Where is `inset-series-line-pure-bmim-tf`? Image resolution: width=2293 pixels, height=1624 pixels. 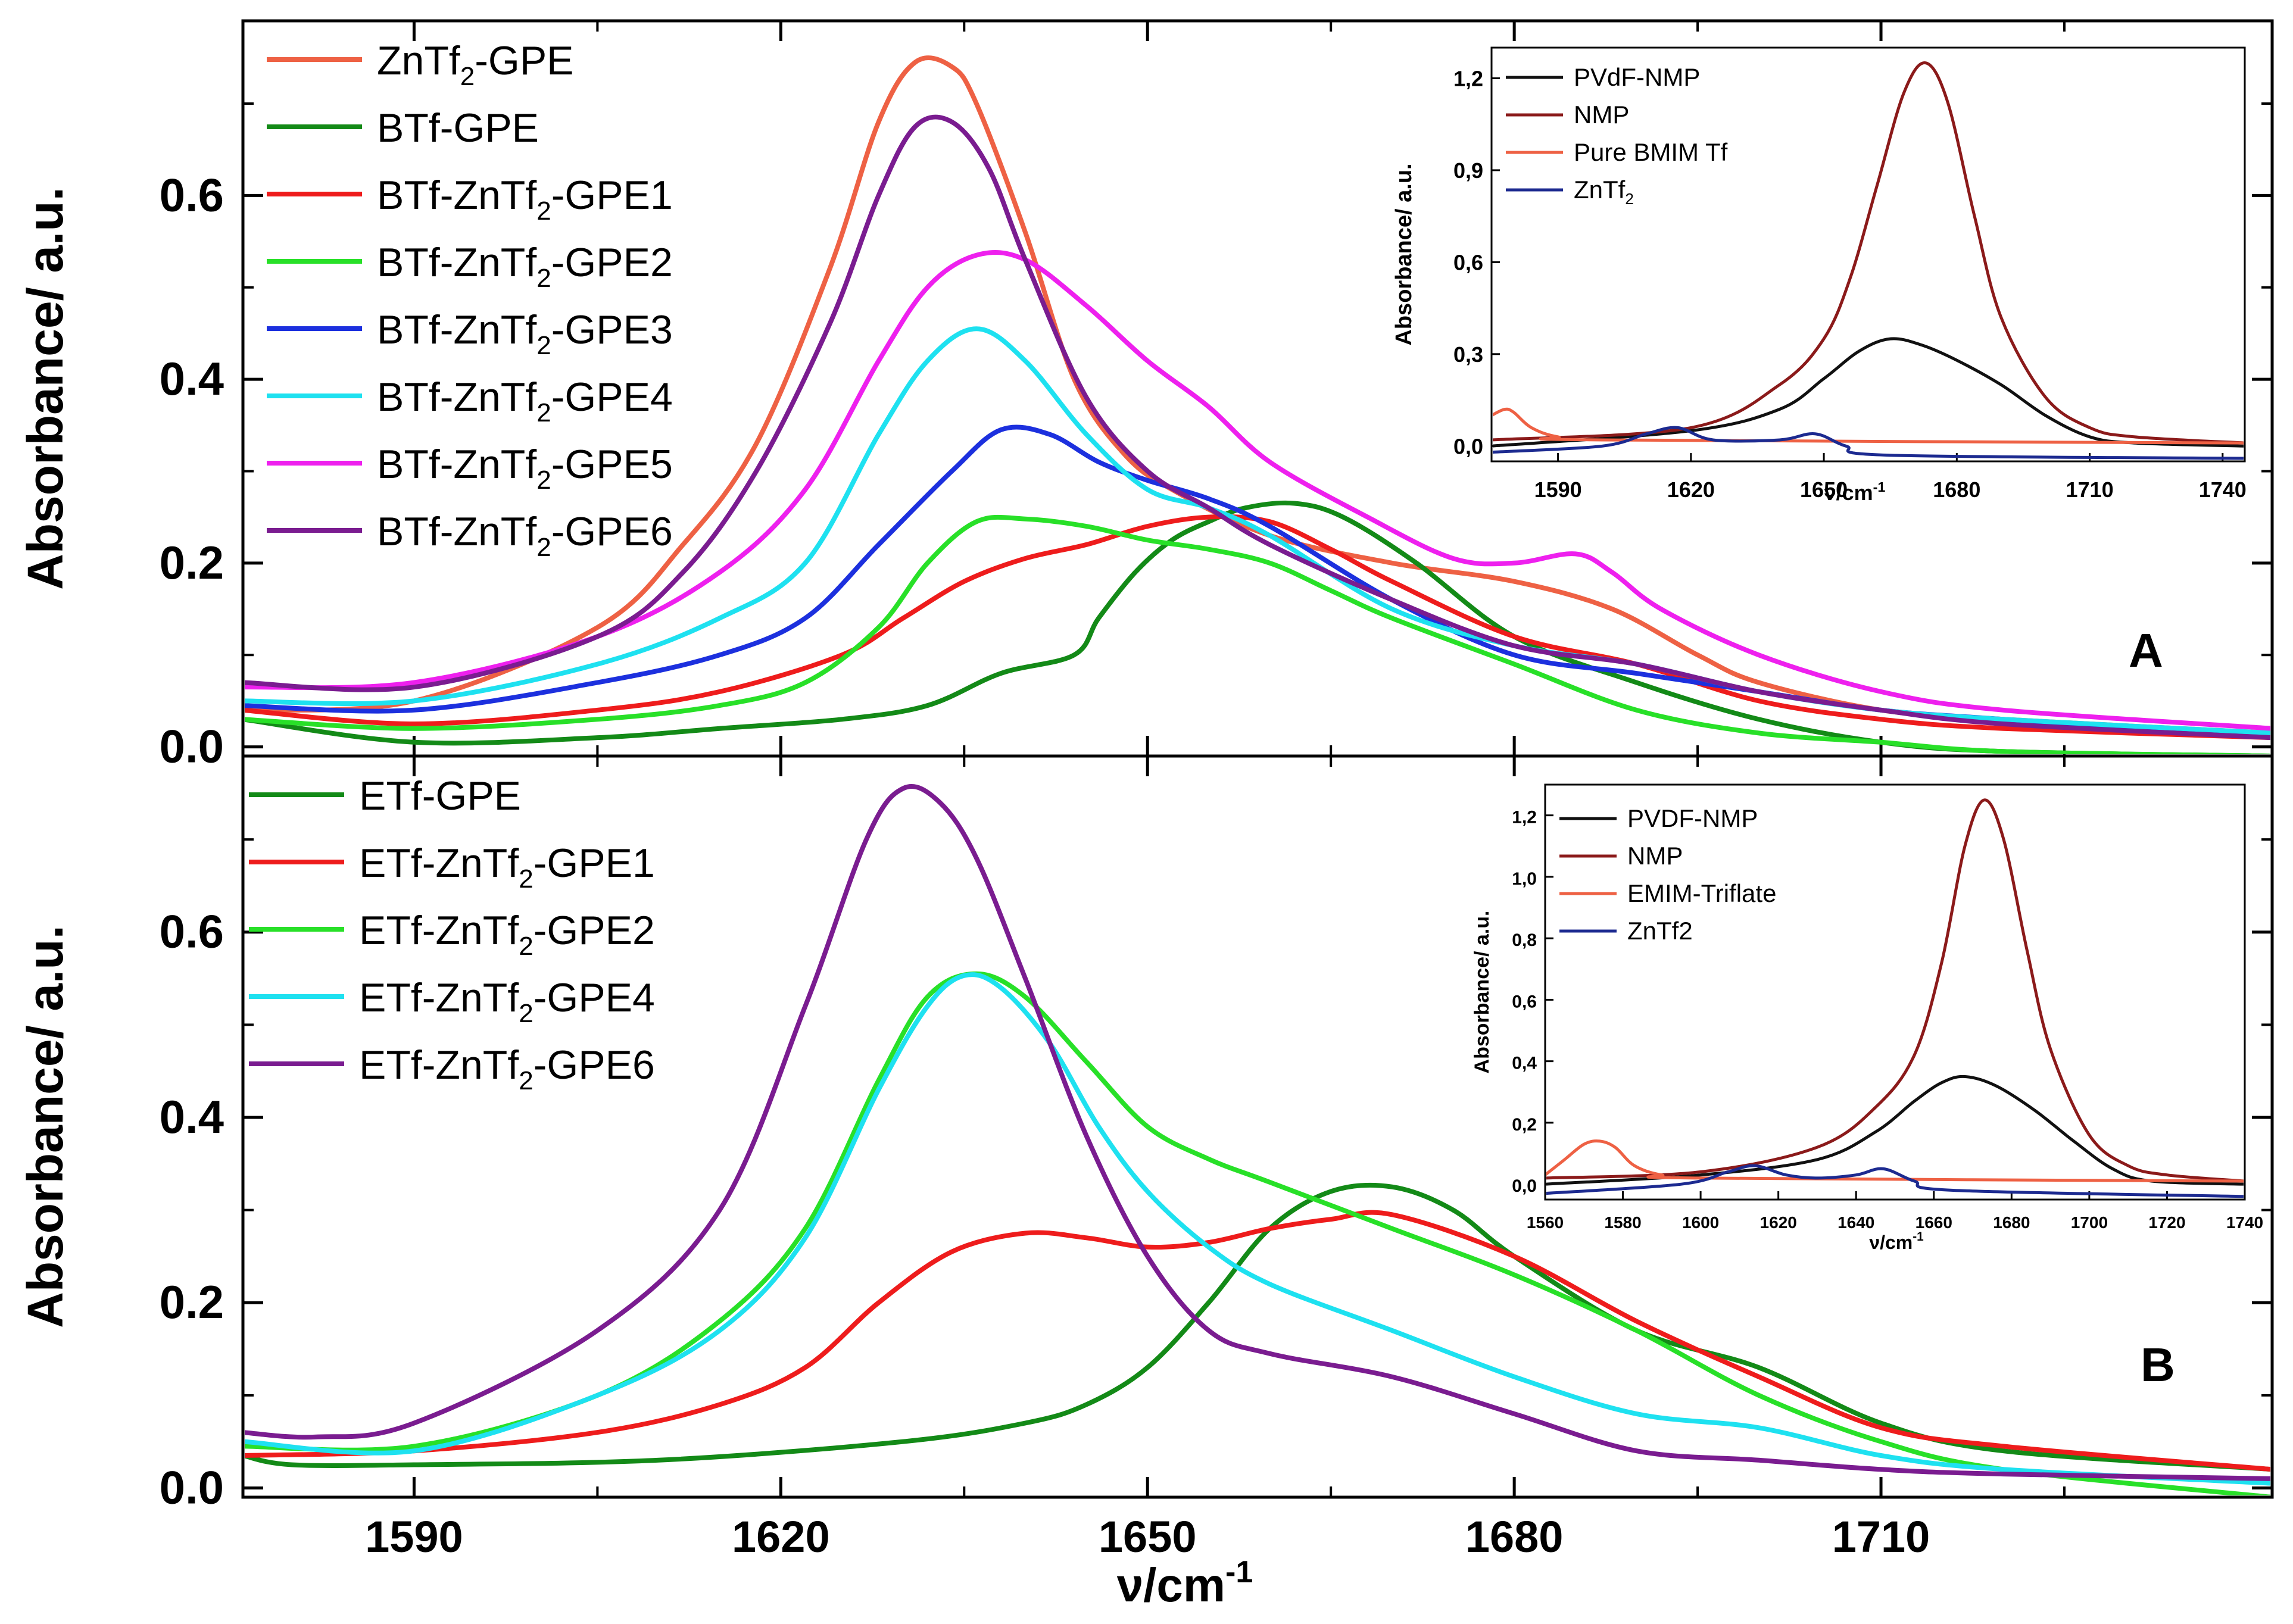
inset-series-line-pure-bmim-tf is located at coordinates (1868, 426).